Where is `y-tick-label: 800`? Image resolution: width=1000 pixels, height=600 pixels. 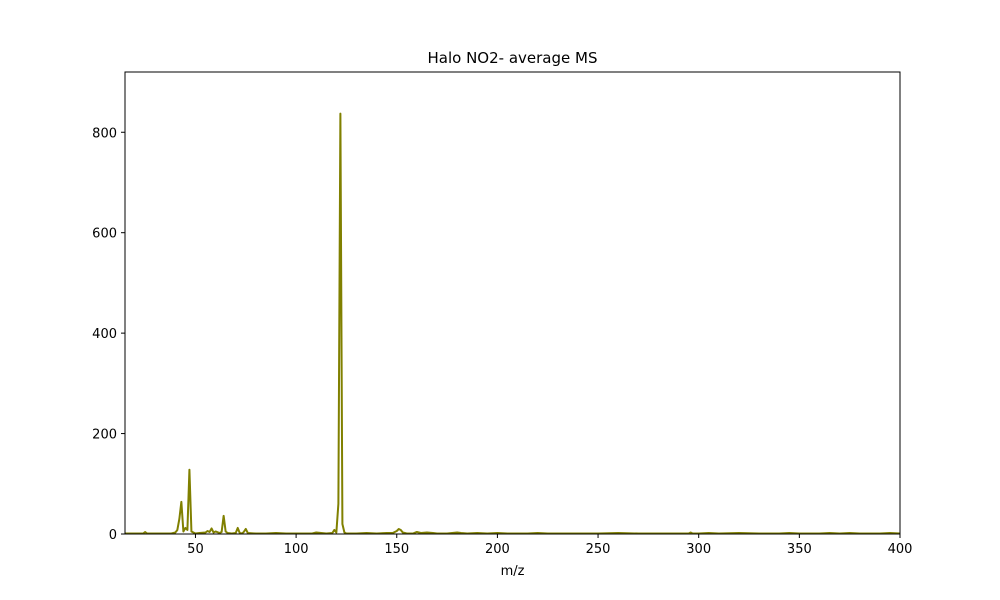
y-tick-label: 800 is located at coordinates (104, 133).